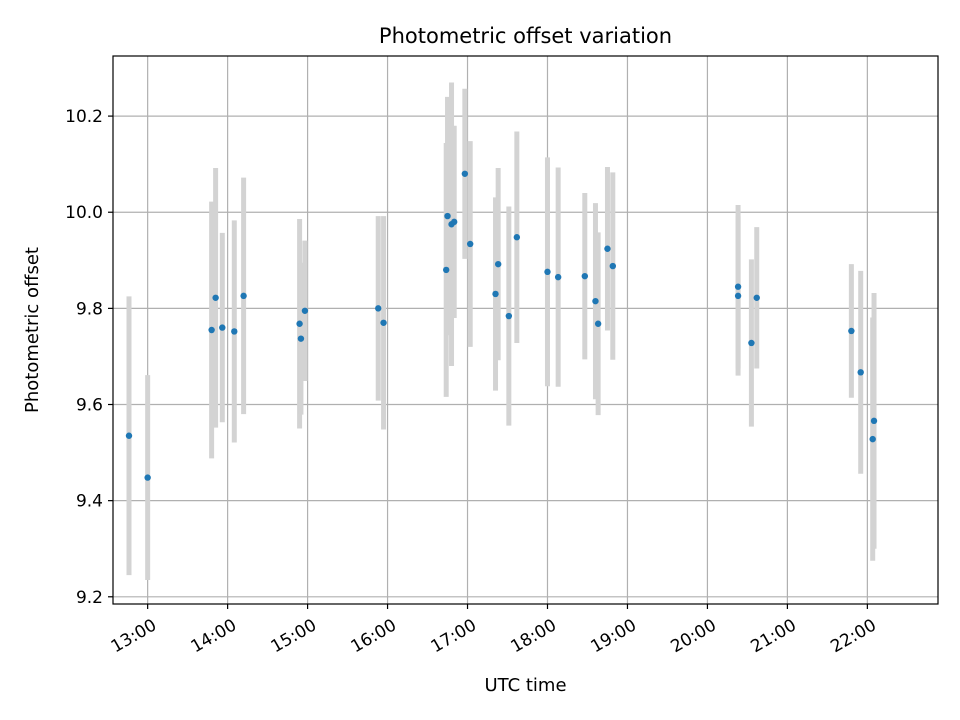  Describe the element at coordinates (84, 117) in the screenshot. I see `y-tick-label: 10.2` at that location.